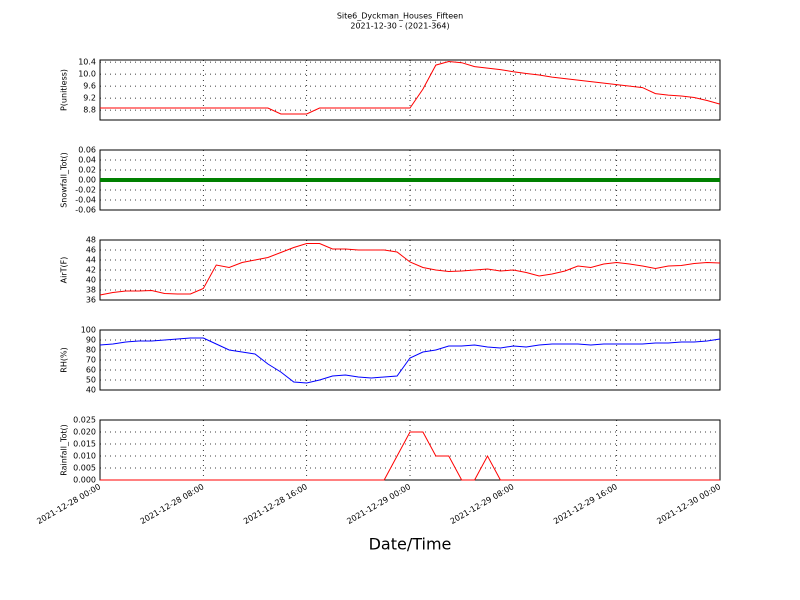  What do you see at coordinates (172, 504) in the screenshot?
I see `x-tick-label: 2021-12-28 08:00` at bounding box center [172, 504].